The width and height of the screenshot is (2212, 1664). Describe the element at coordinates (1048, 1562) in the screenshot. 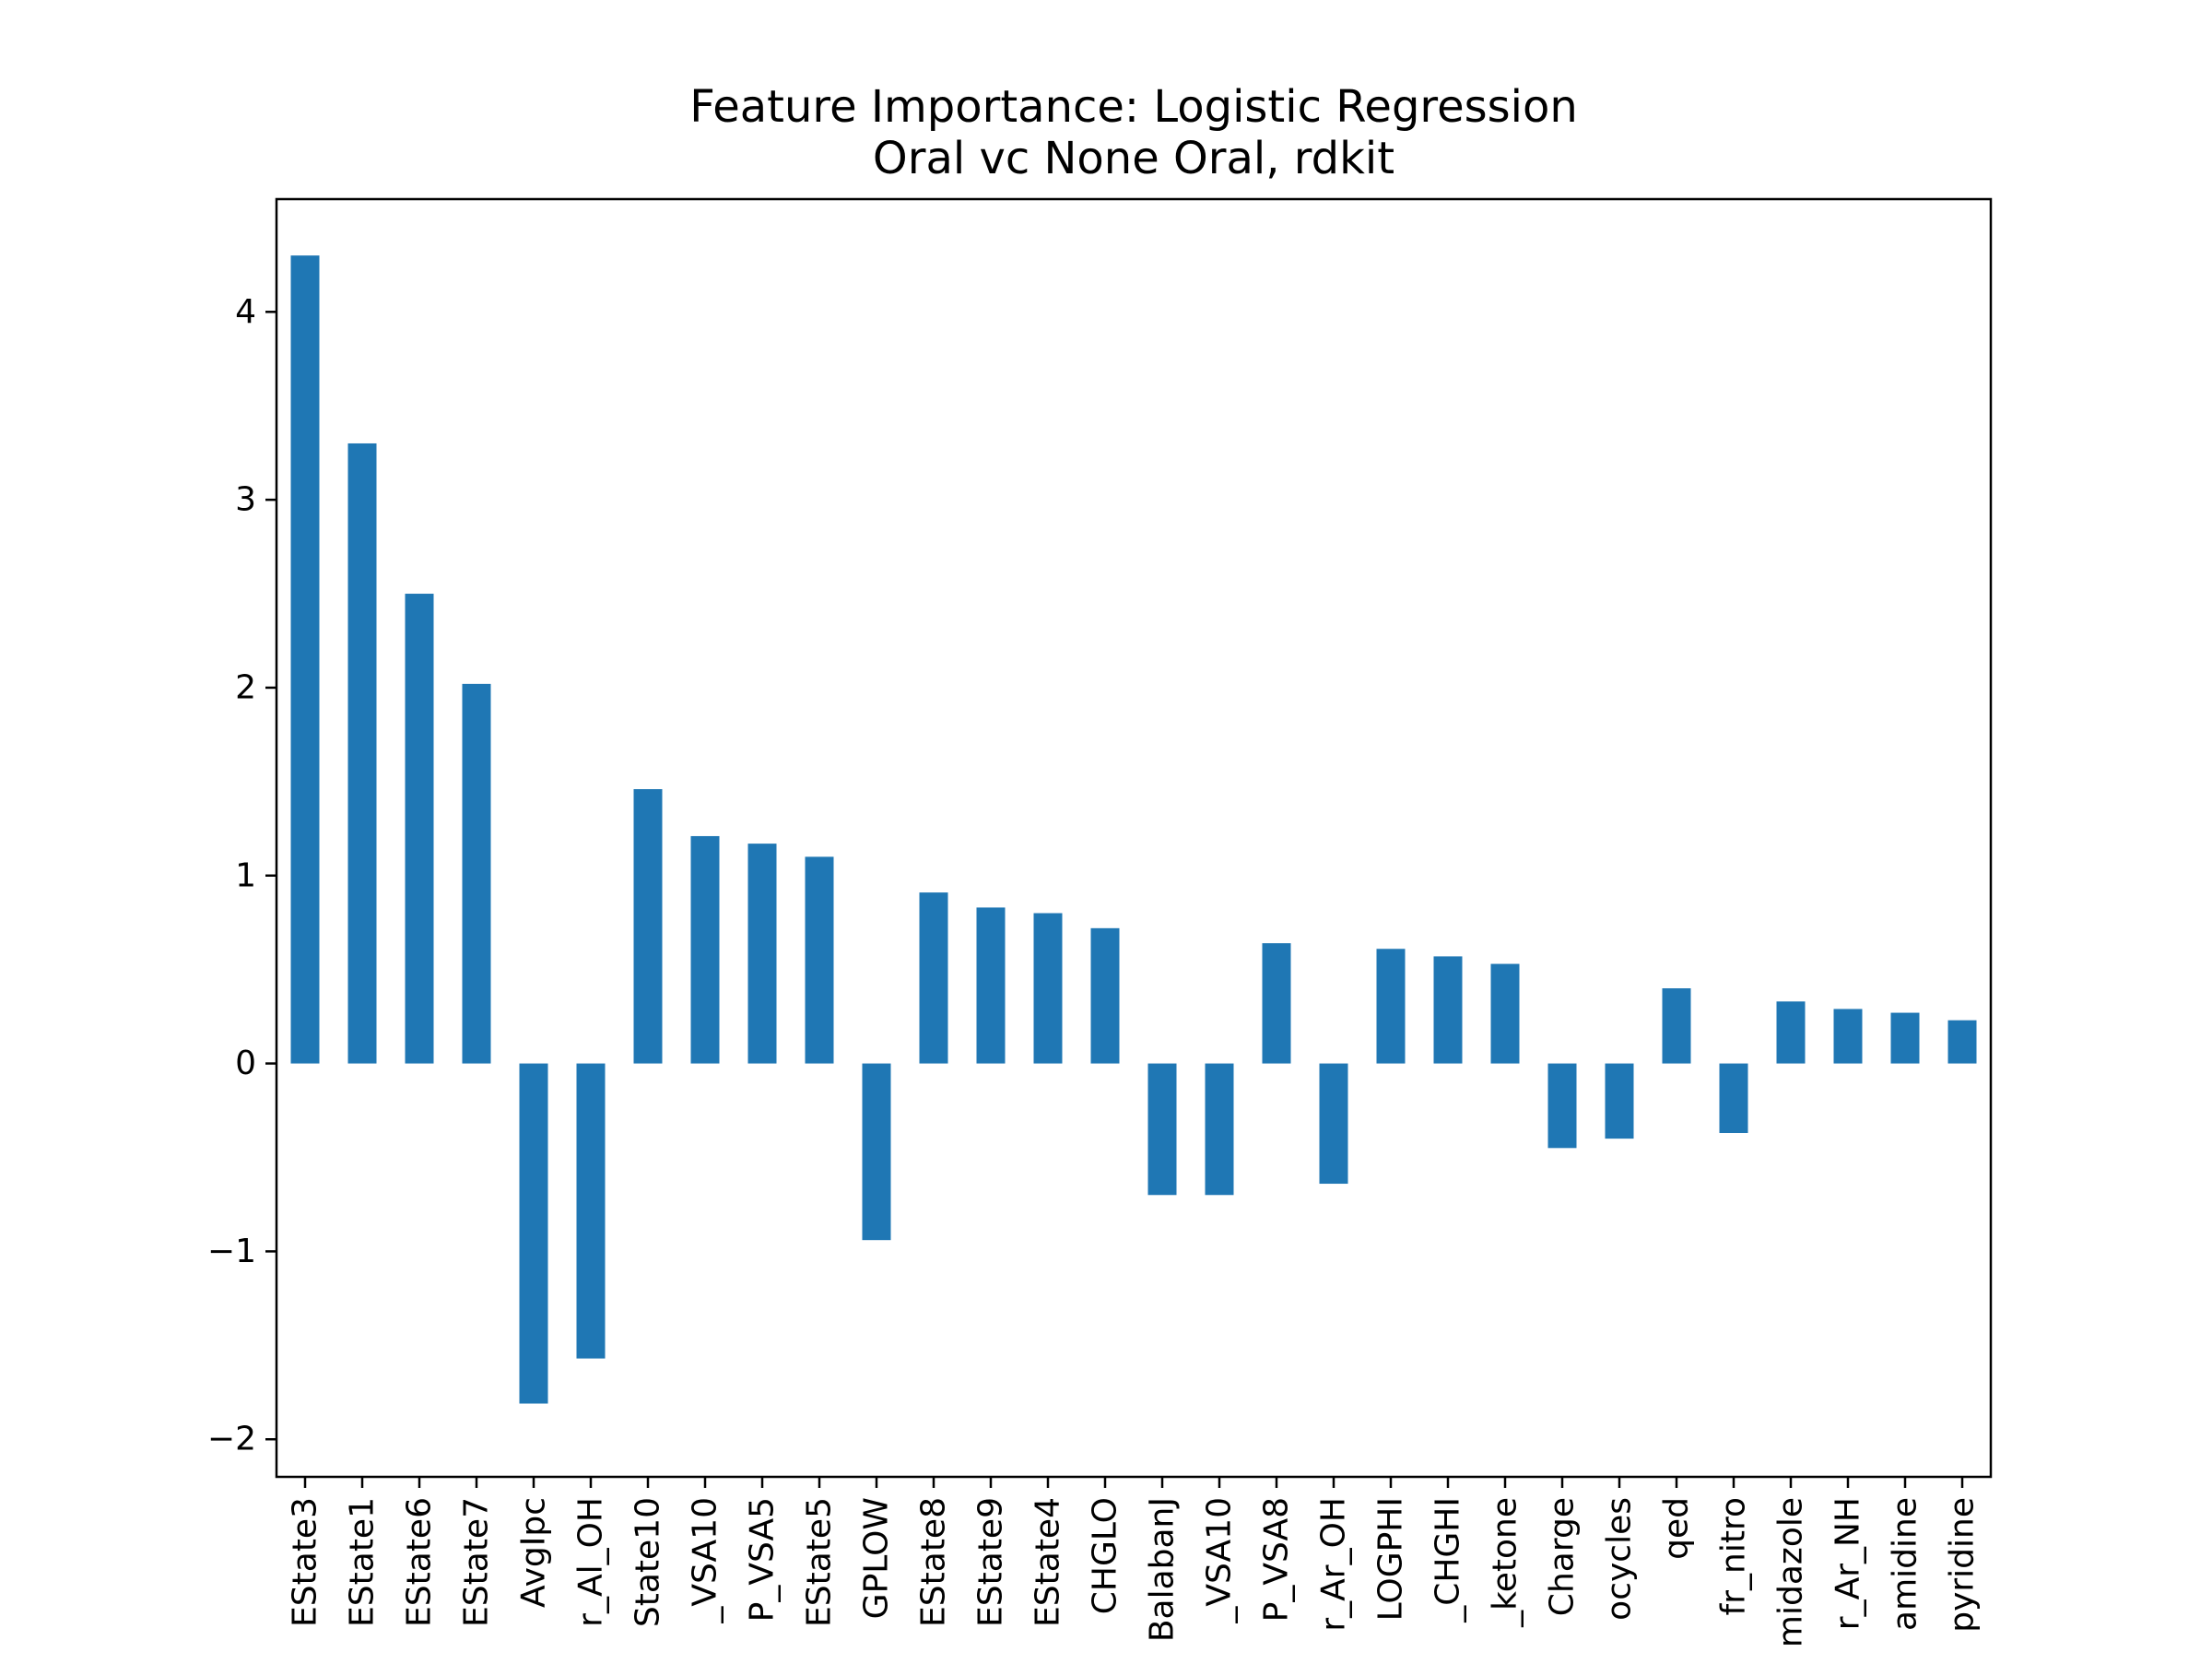

I see `x-tick-label: EState4` at that location.